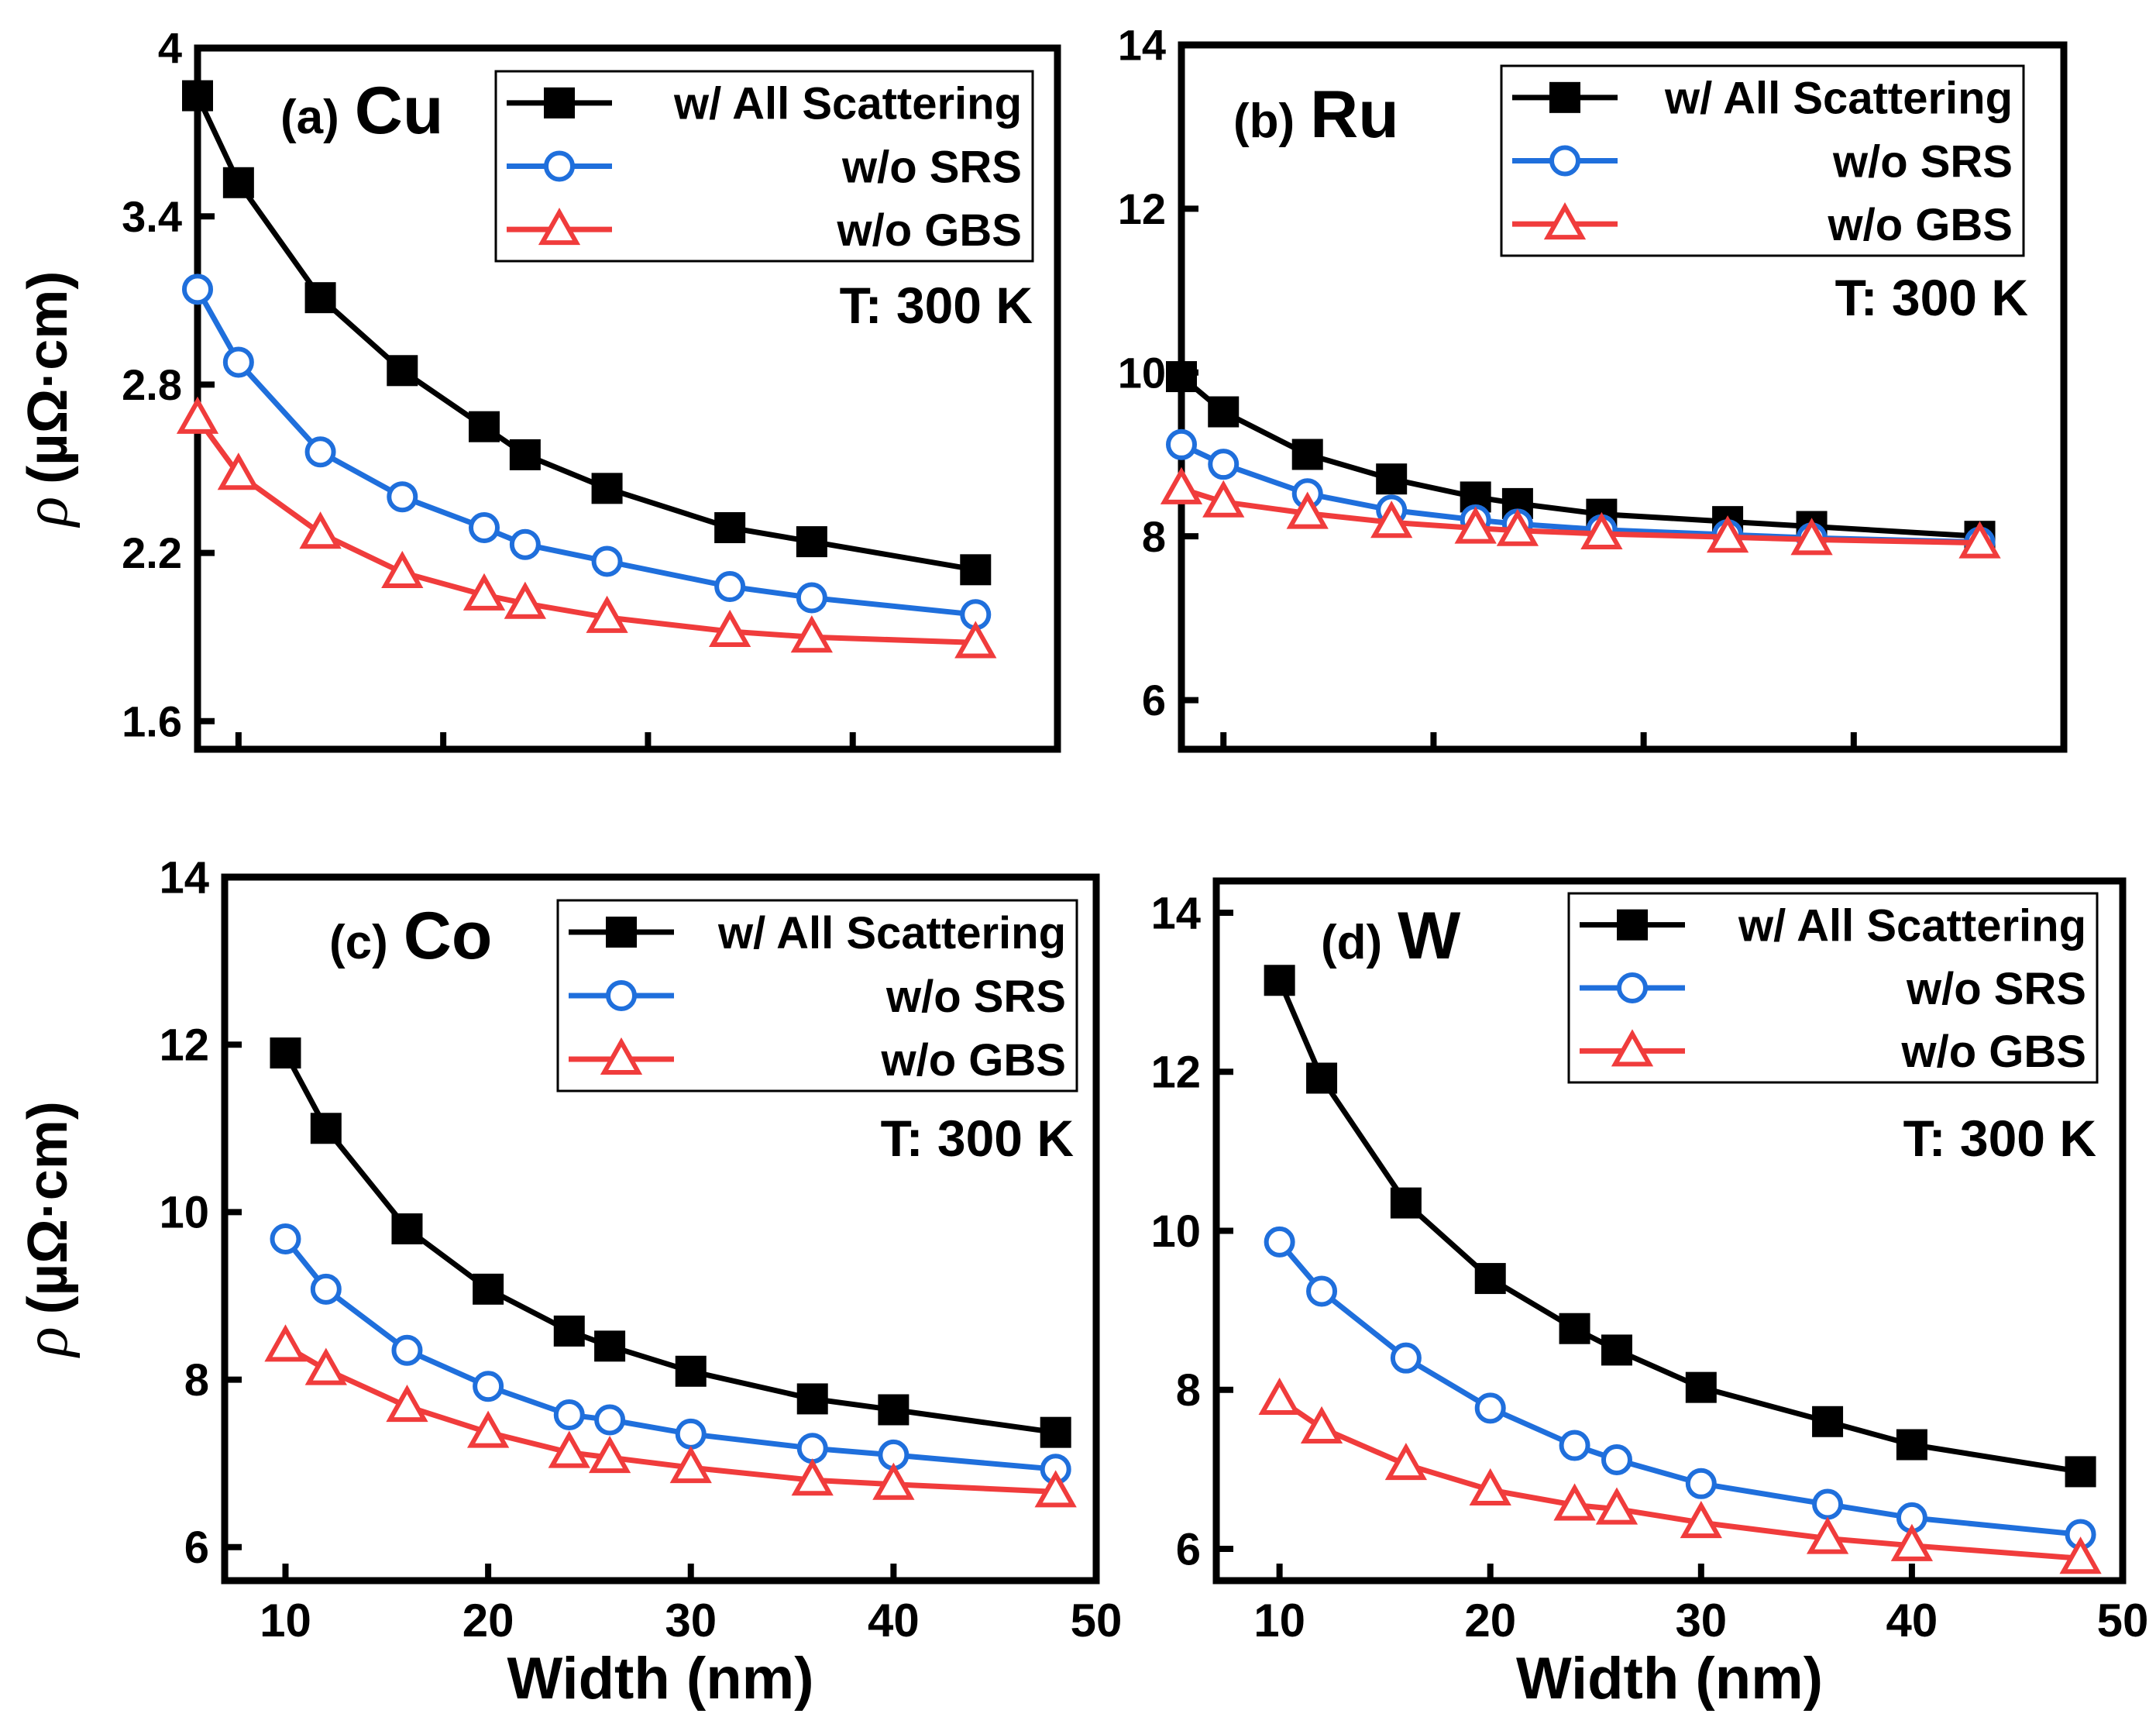 This screenshot has width=2156, height=1717. Describe the element at coordinates (399, 111) in the screenshot. I see `panel-metal: Cu` at that location.